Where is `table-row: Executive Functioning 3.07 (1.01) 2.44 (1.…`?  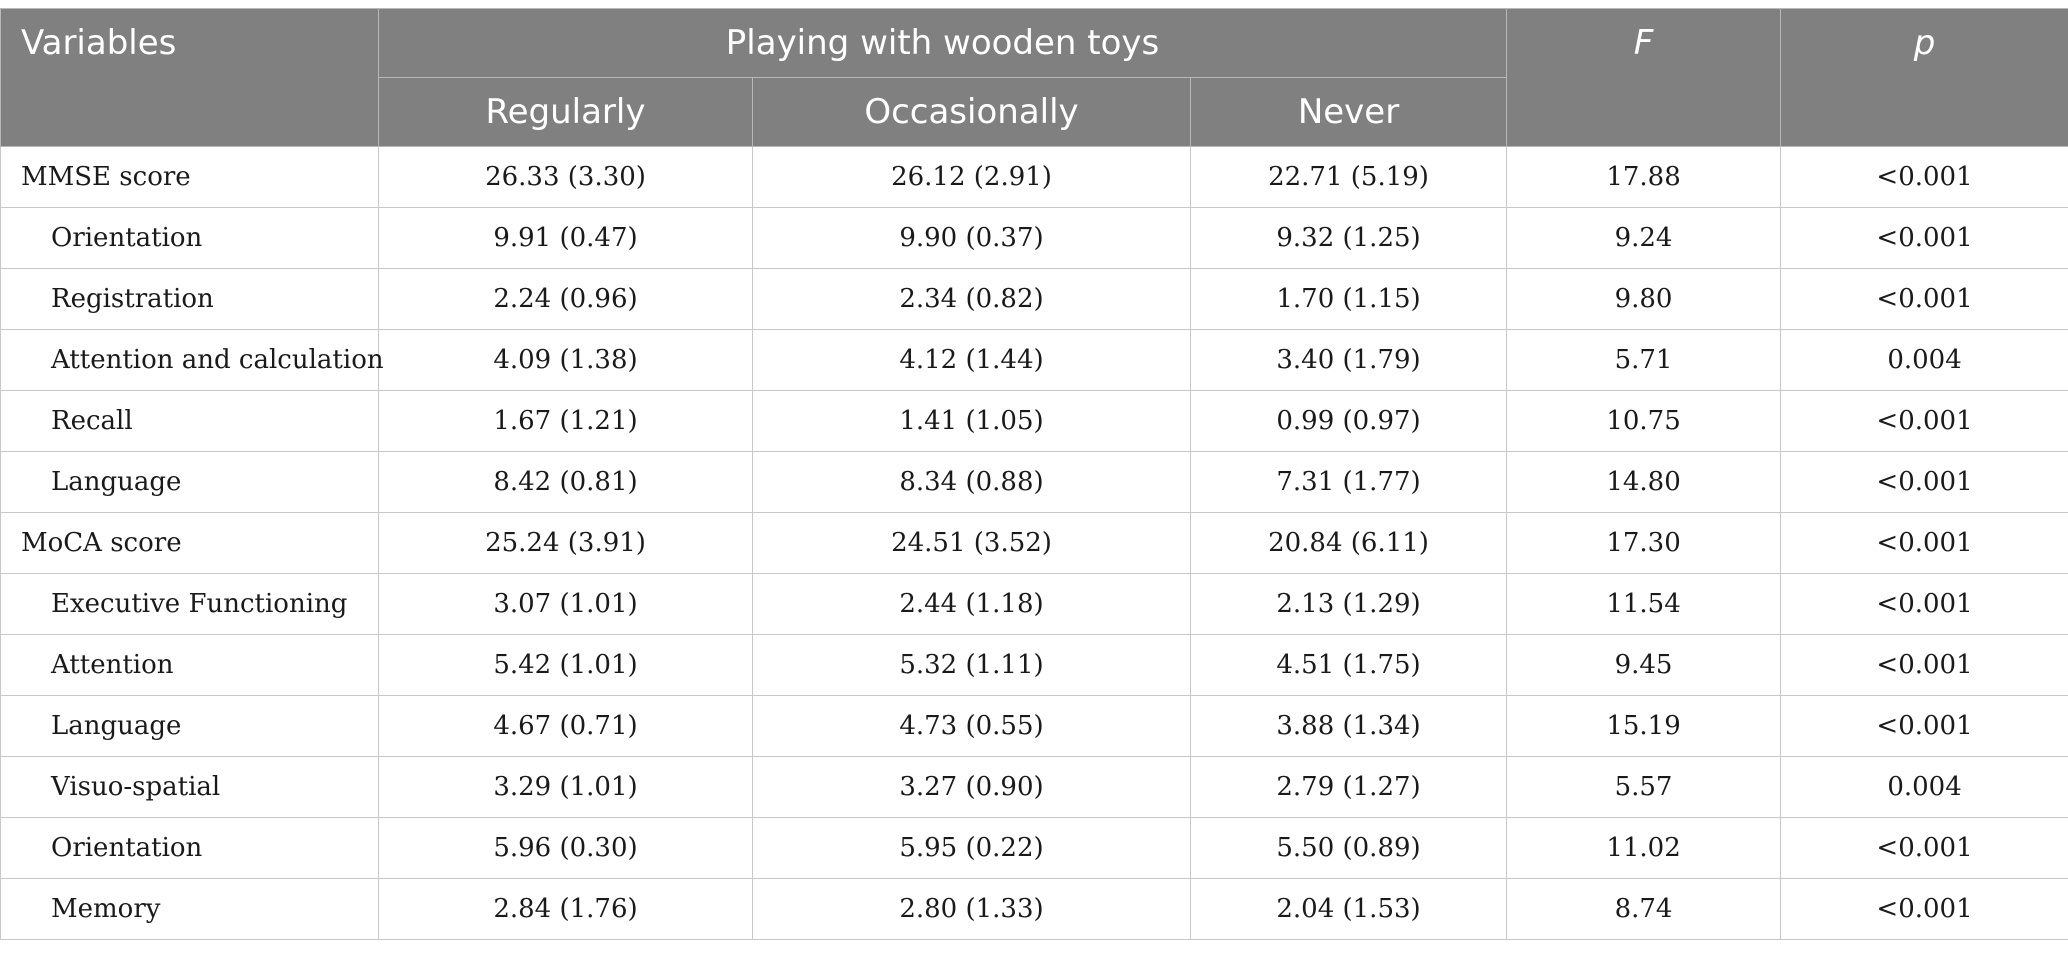 table-row: Executive Functioning 3.07 (1.01) 2.44 (1.… is located at coordinates (1034, 604).